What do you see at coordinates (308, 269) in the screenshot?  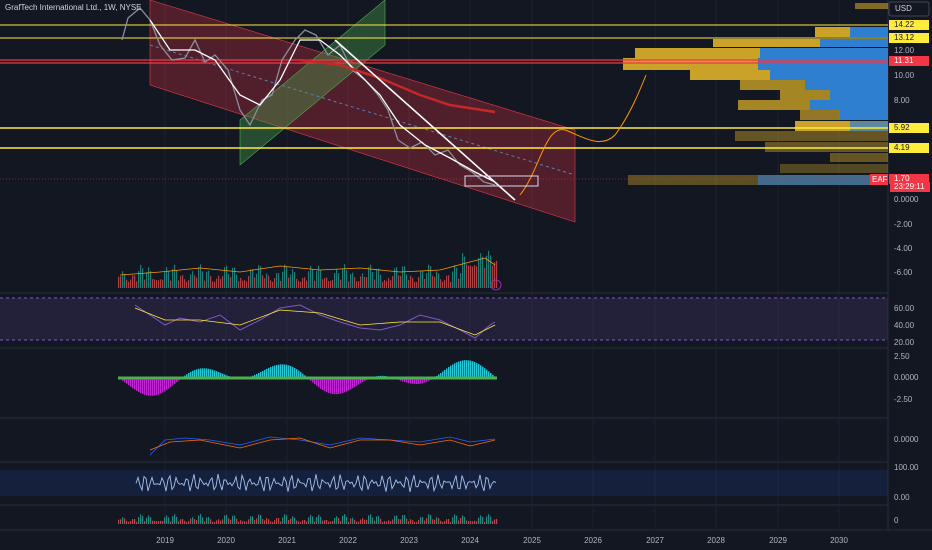 I see `volume-bars` at bounding box center [308, 269].